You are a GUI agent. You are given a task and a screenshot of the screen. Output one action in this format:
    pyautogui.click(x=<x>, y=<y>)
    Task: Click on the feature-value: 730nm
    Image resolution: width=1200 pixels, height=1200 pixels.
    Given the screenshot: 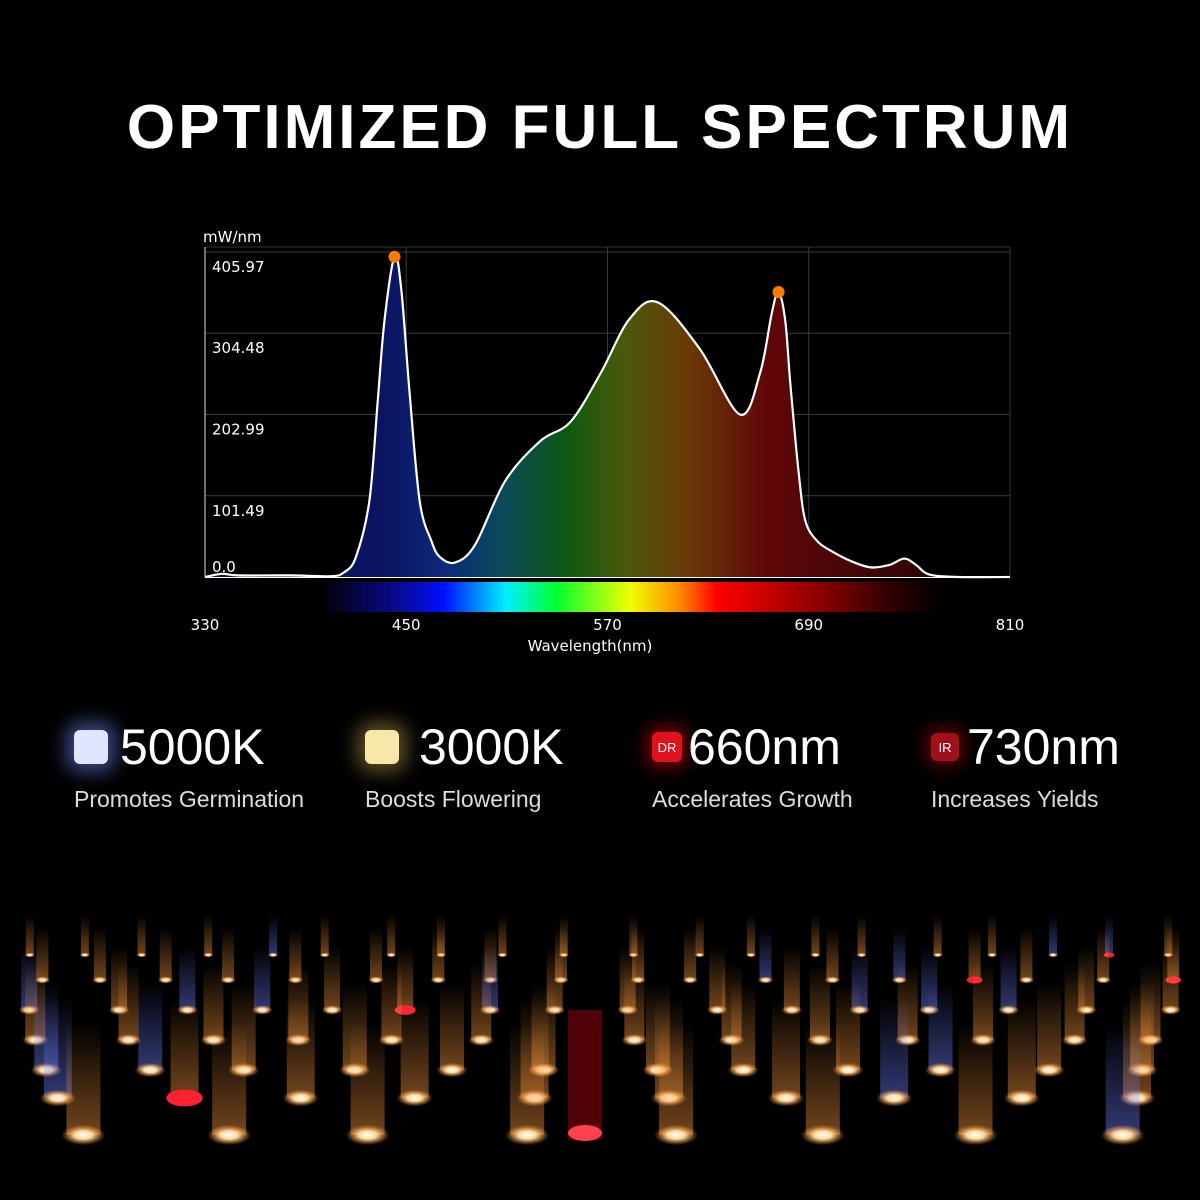 What is the action you would take?
    pyautogui.click(x=1043, y=747)
    